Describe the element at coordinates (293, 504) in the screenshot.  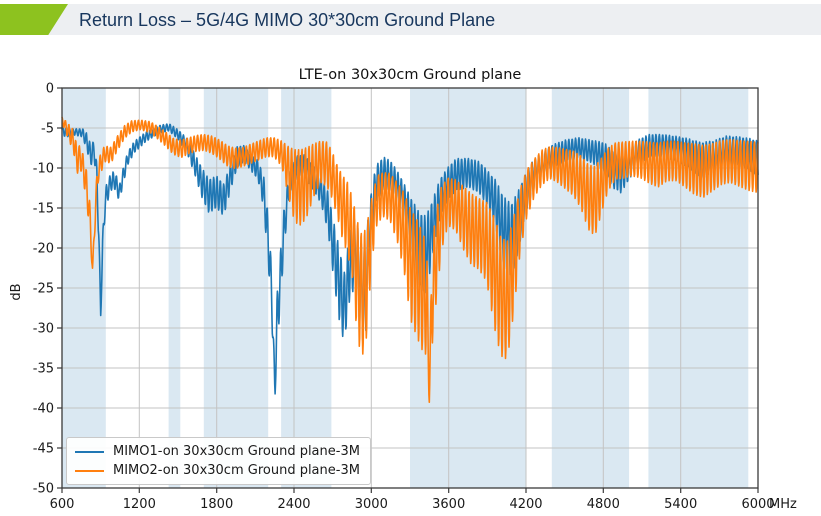
I see `x-tick-label: 2400` at that location.